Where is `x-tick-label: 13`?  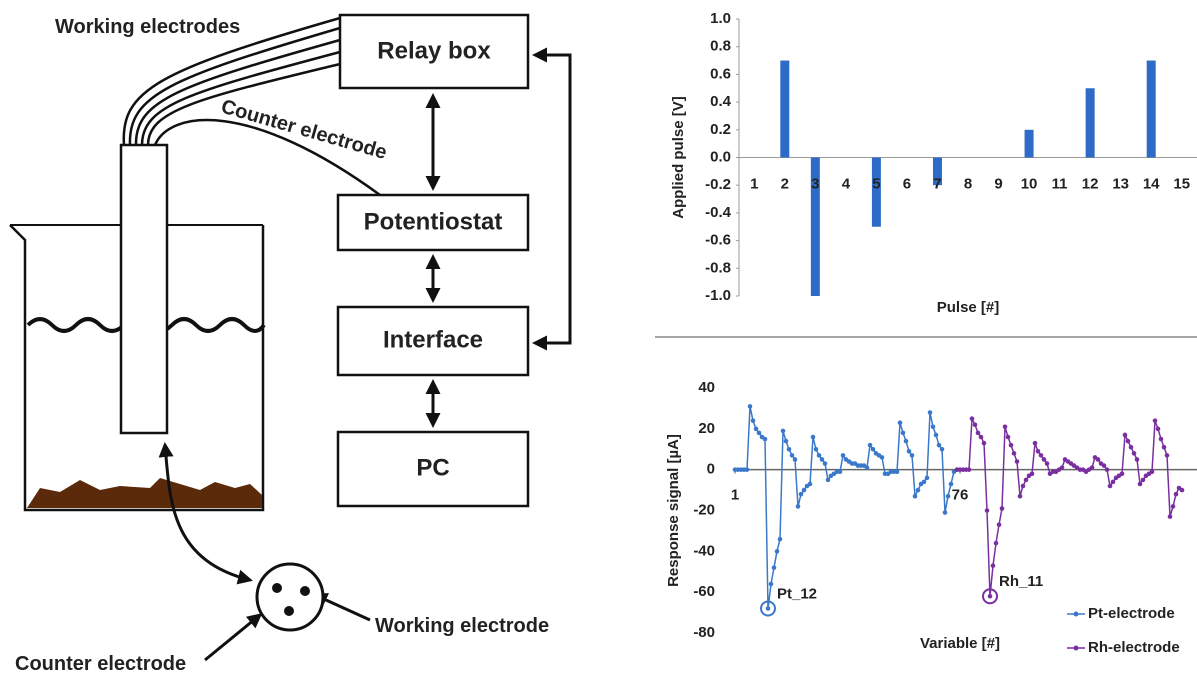 x-tick-label: 13 is located at coordinates (1120, 183).